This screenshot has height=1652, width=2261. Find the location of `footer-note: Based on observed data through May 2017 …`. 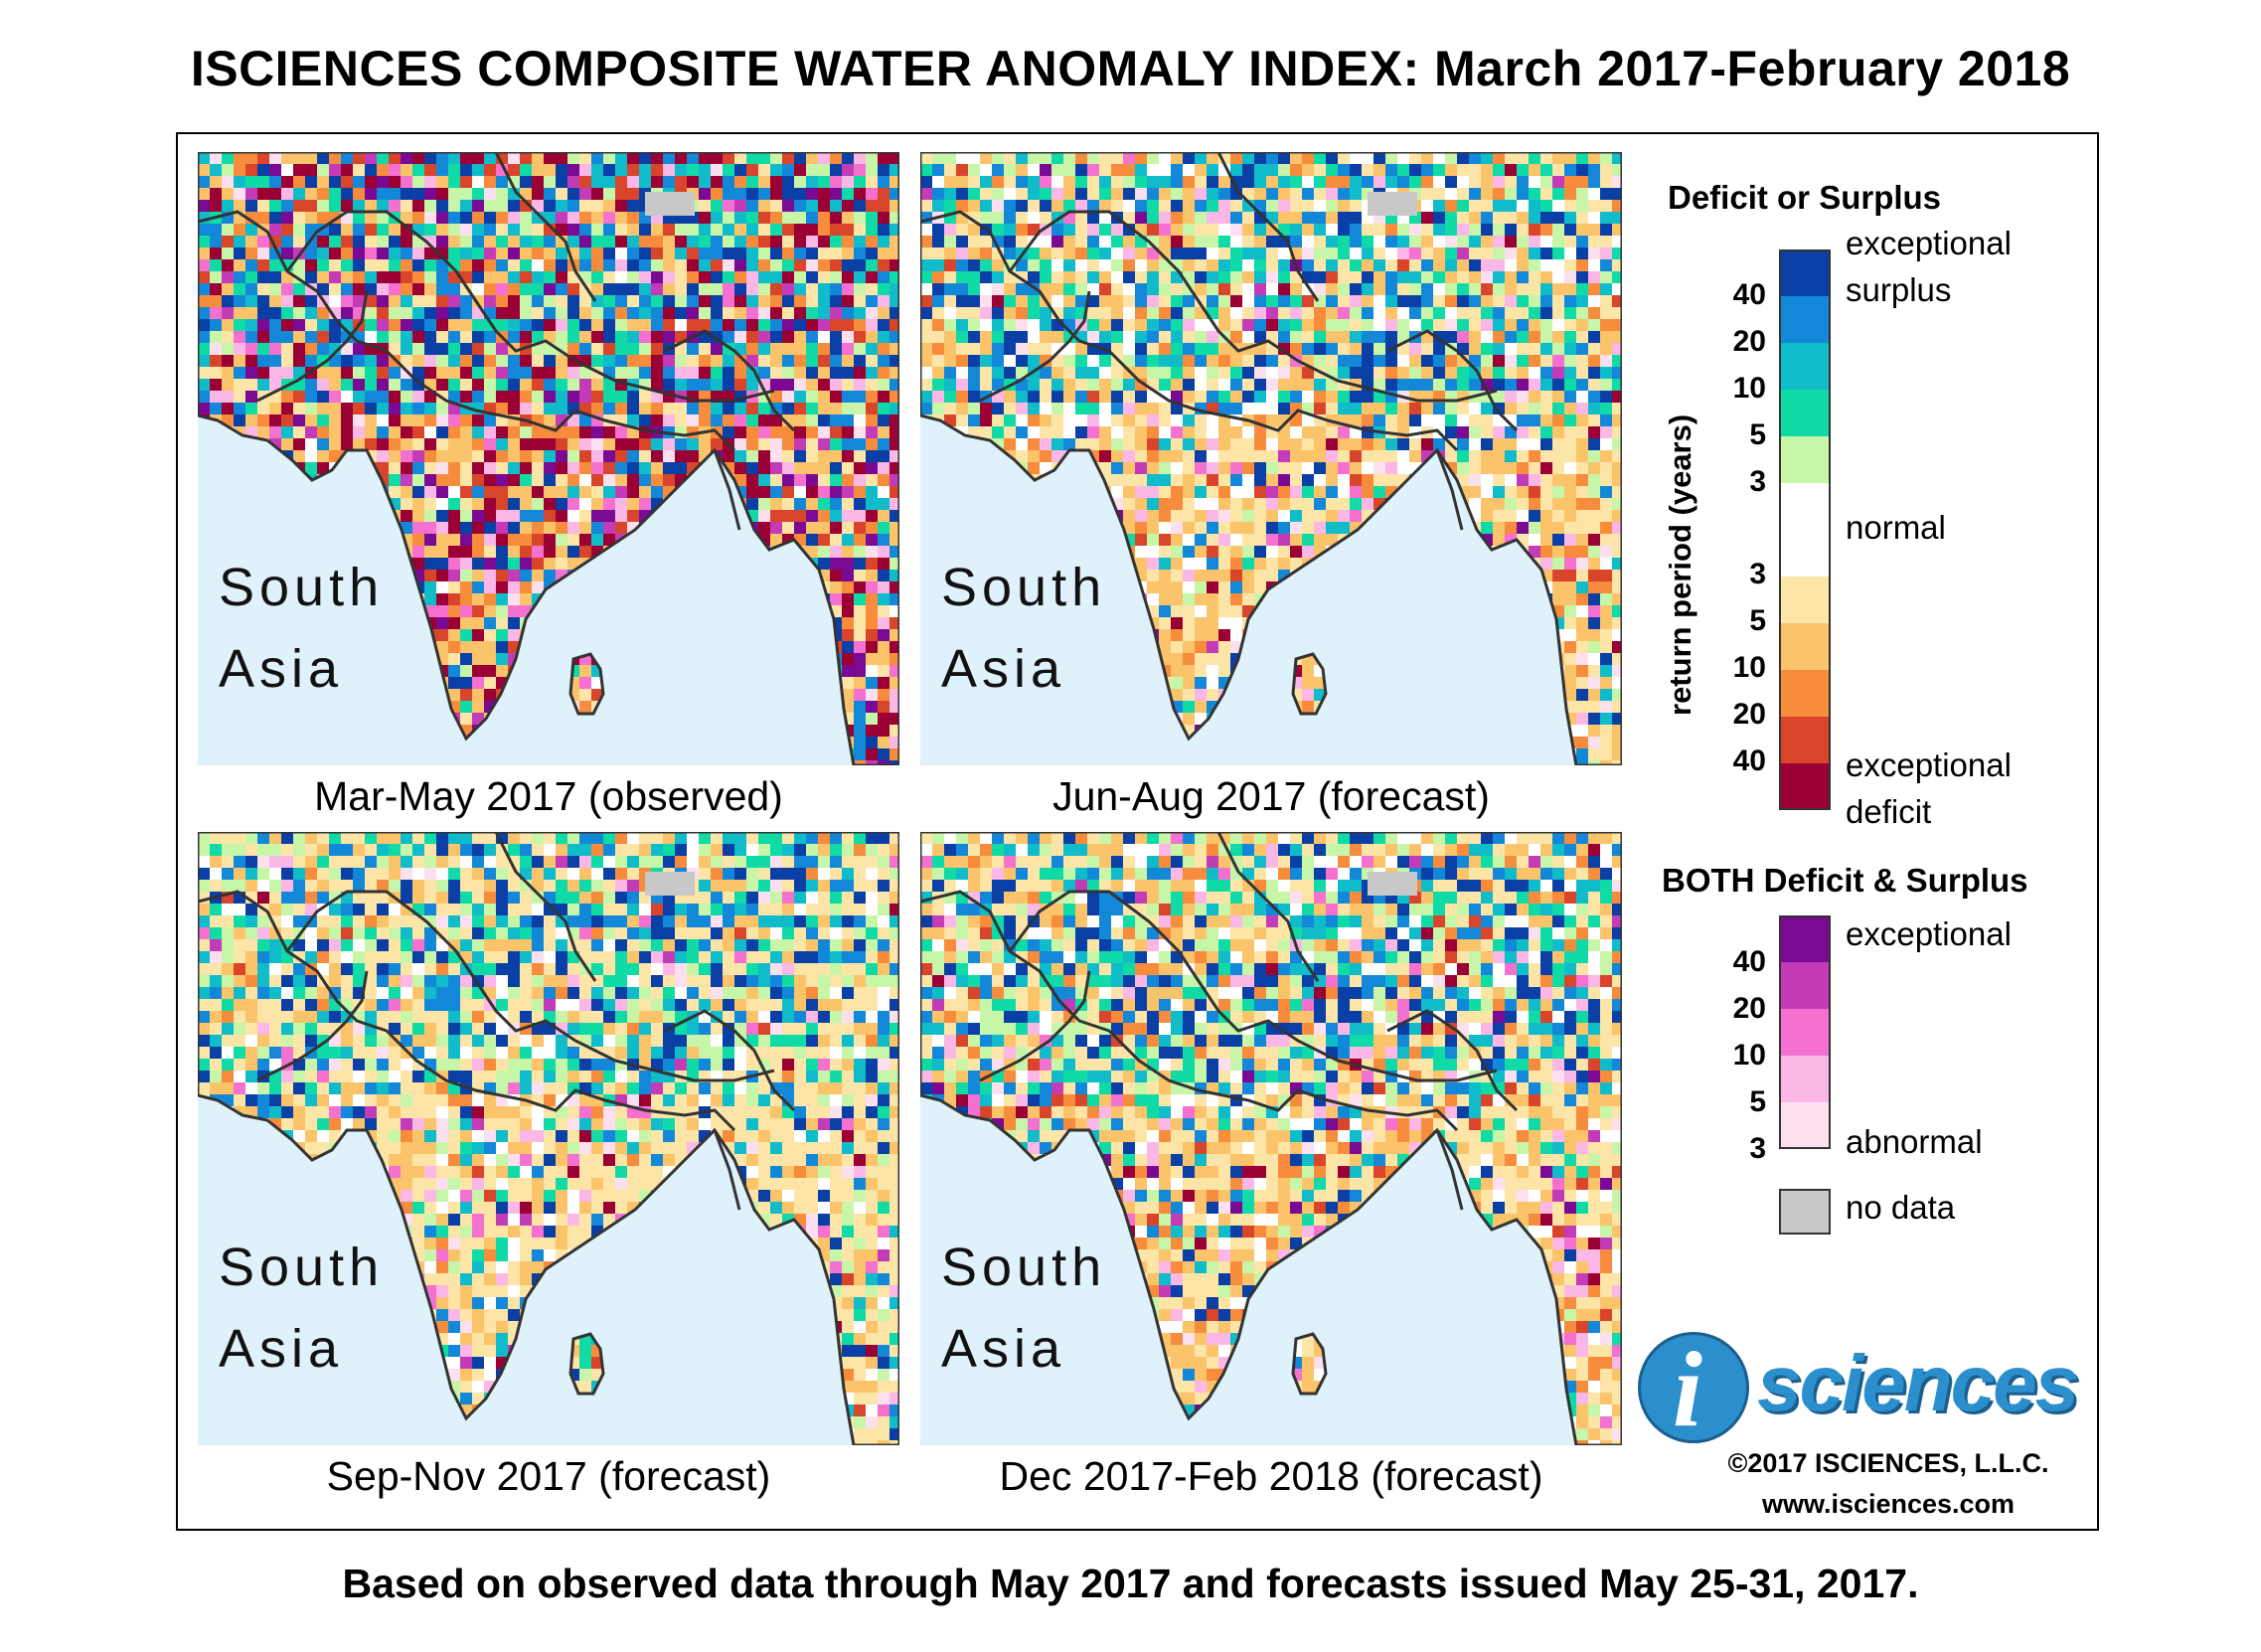

footer-note: Based on observed data through May 2017 … is located at coordinates (1130, 1583).